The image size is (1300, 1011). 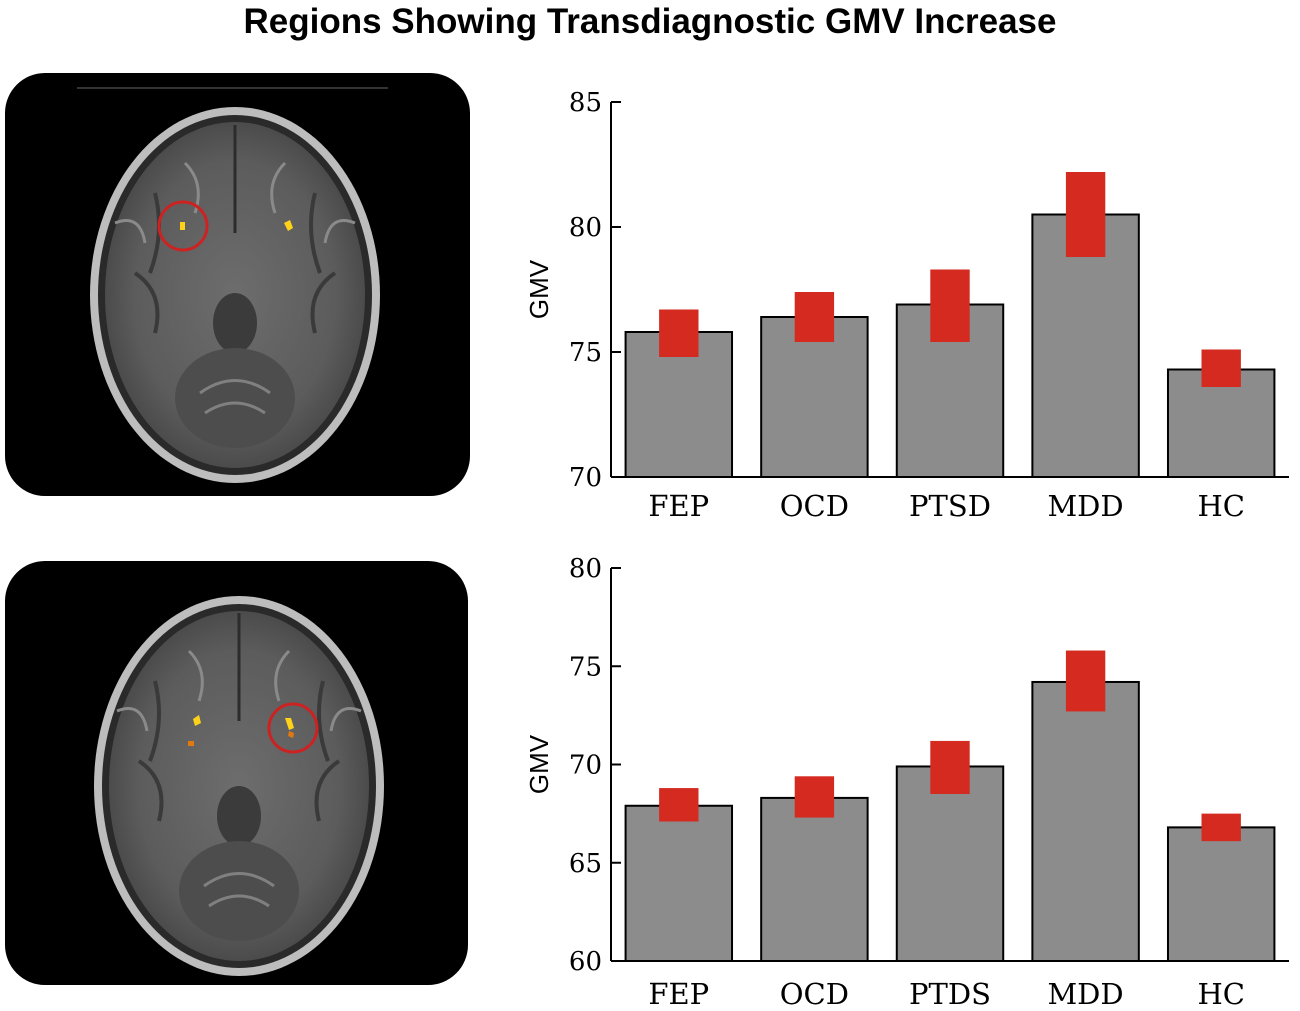 What do you see at coordinates (539, 764) in the screenshot?
I see `lower-y-axis-label: GMV` at bounding box center [539, 764].